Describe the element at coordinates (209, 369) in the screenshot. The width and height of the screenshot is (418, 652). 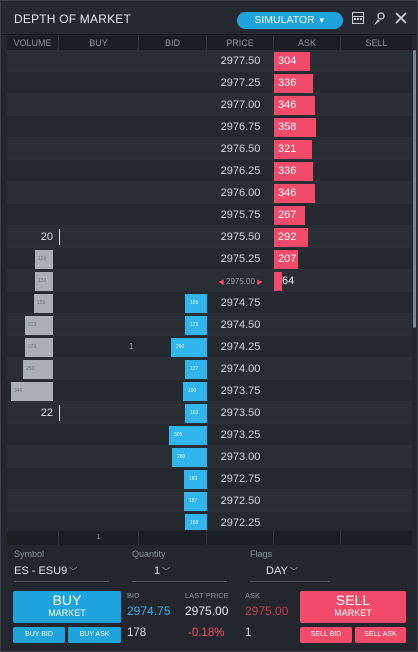
I see `ladder-row: 250 177 2974.00` at that location.